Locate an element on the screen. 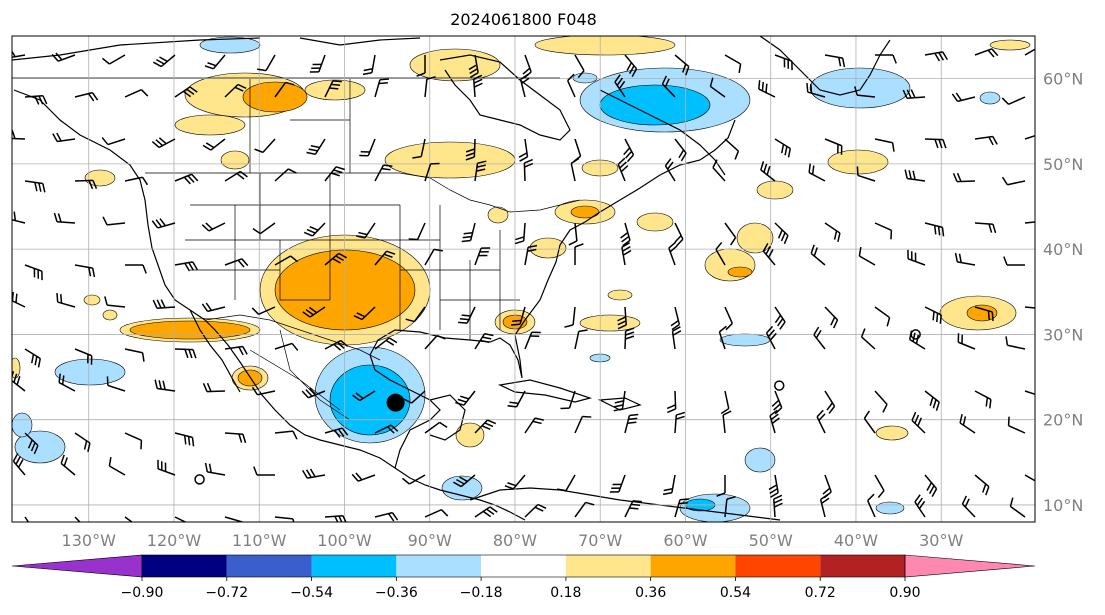 The width and height of the screenshot is (1105, 615). lat-tick-label: 20°N is located at coordinates (1063, 420).